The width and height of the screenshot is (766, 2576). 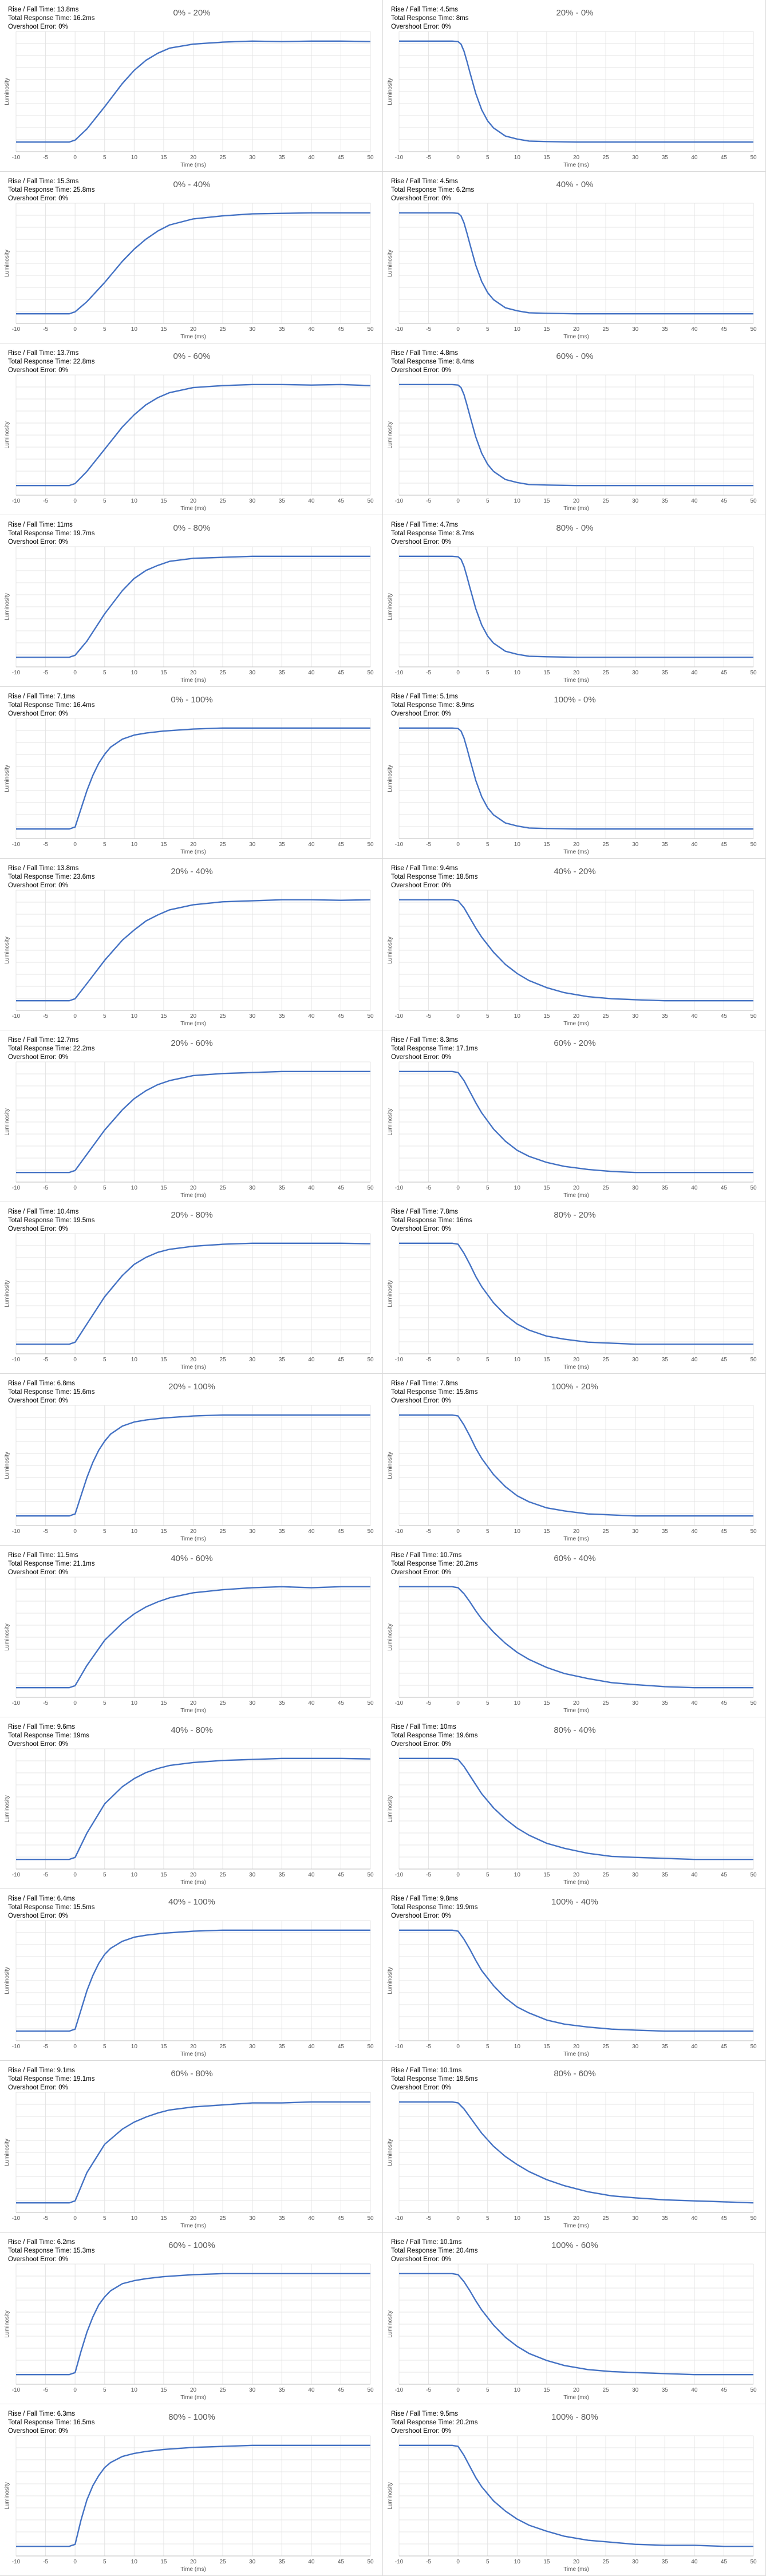 I want to click on measurement-info-line: Total Response Time: 23.6ms, so click(x=51, y=877).